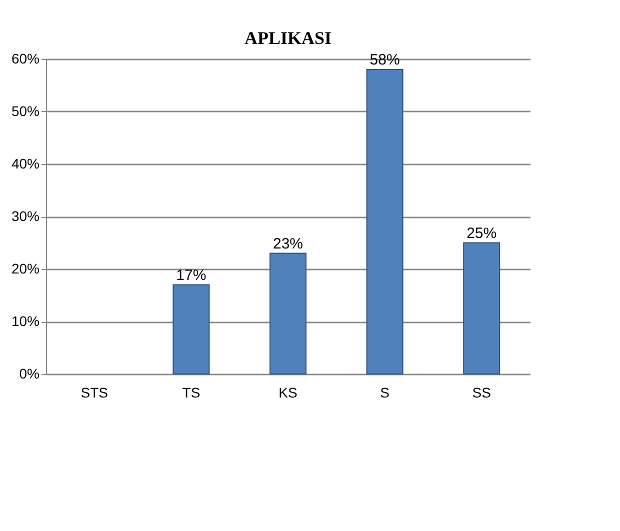 Image resolution: width=620 pixels, height=531 pixels. I want to click on data-label: 25%, so click(481, 233).